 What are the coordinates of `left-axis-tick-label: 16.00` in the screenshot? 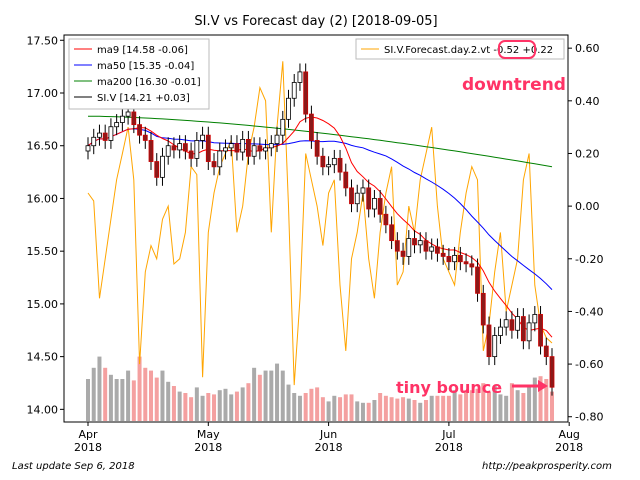 It's located at (43, 198).